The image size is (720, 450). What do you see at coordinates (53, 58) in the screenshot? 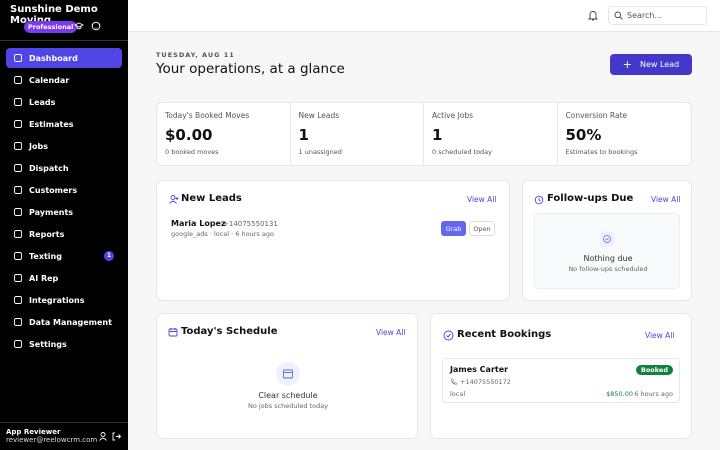
I see `nav-label: Dashboard` at bounding box center [53, 58].